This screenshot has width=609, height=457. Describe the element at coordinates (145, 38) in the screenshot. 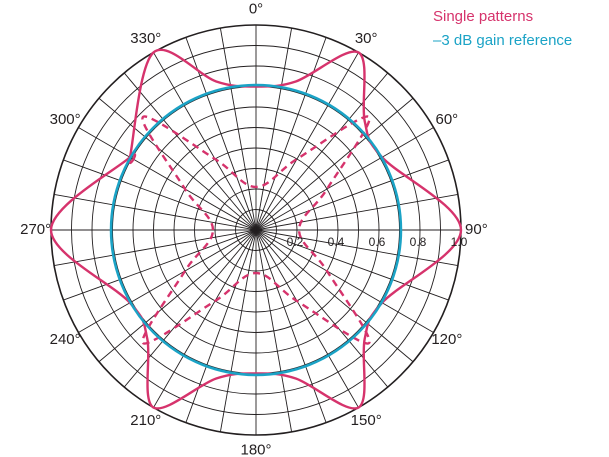

I see `angle-tick-label: 330°` at that location.